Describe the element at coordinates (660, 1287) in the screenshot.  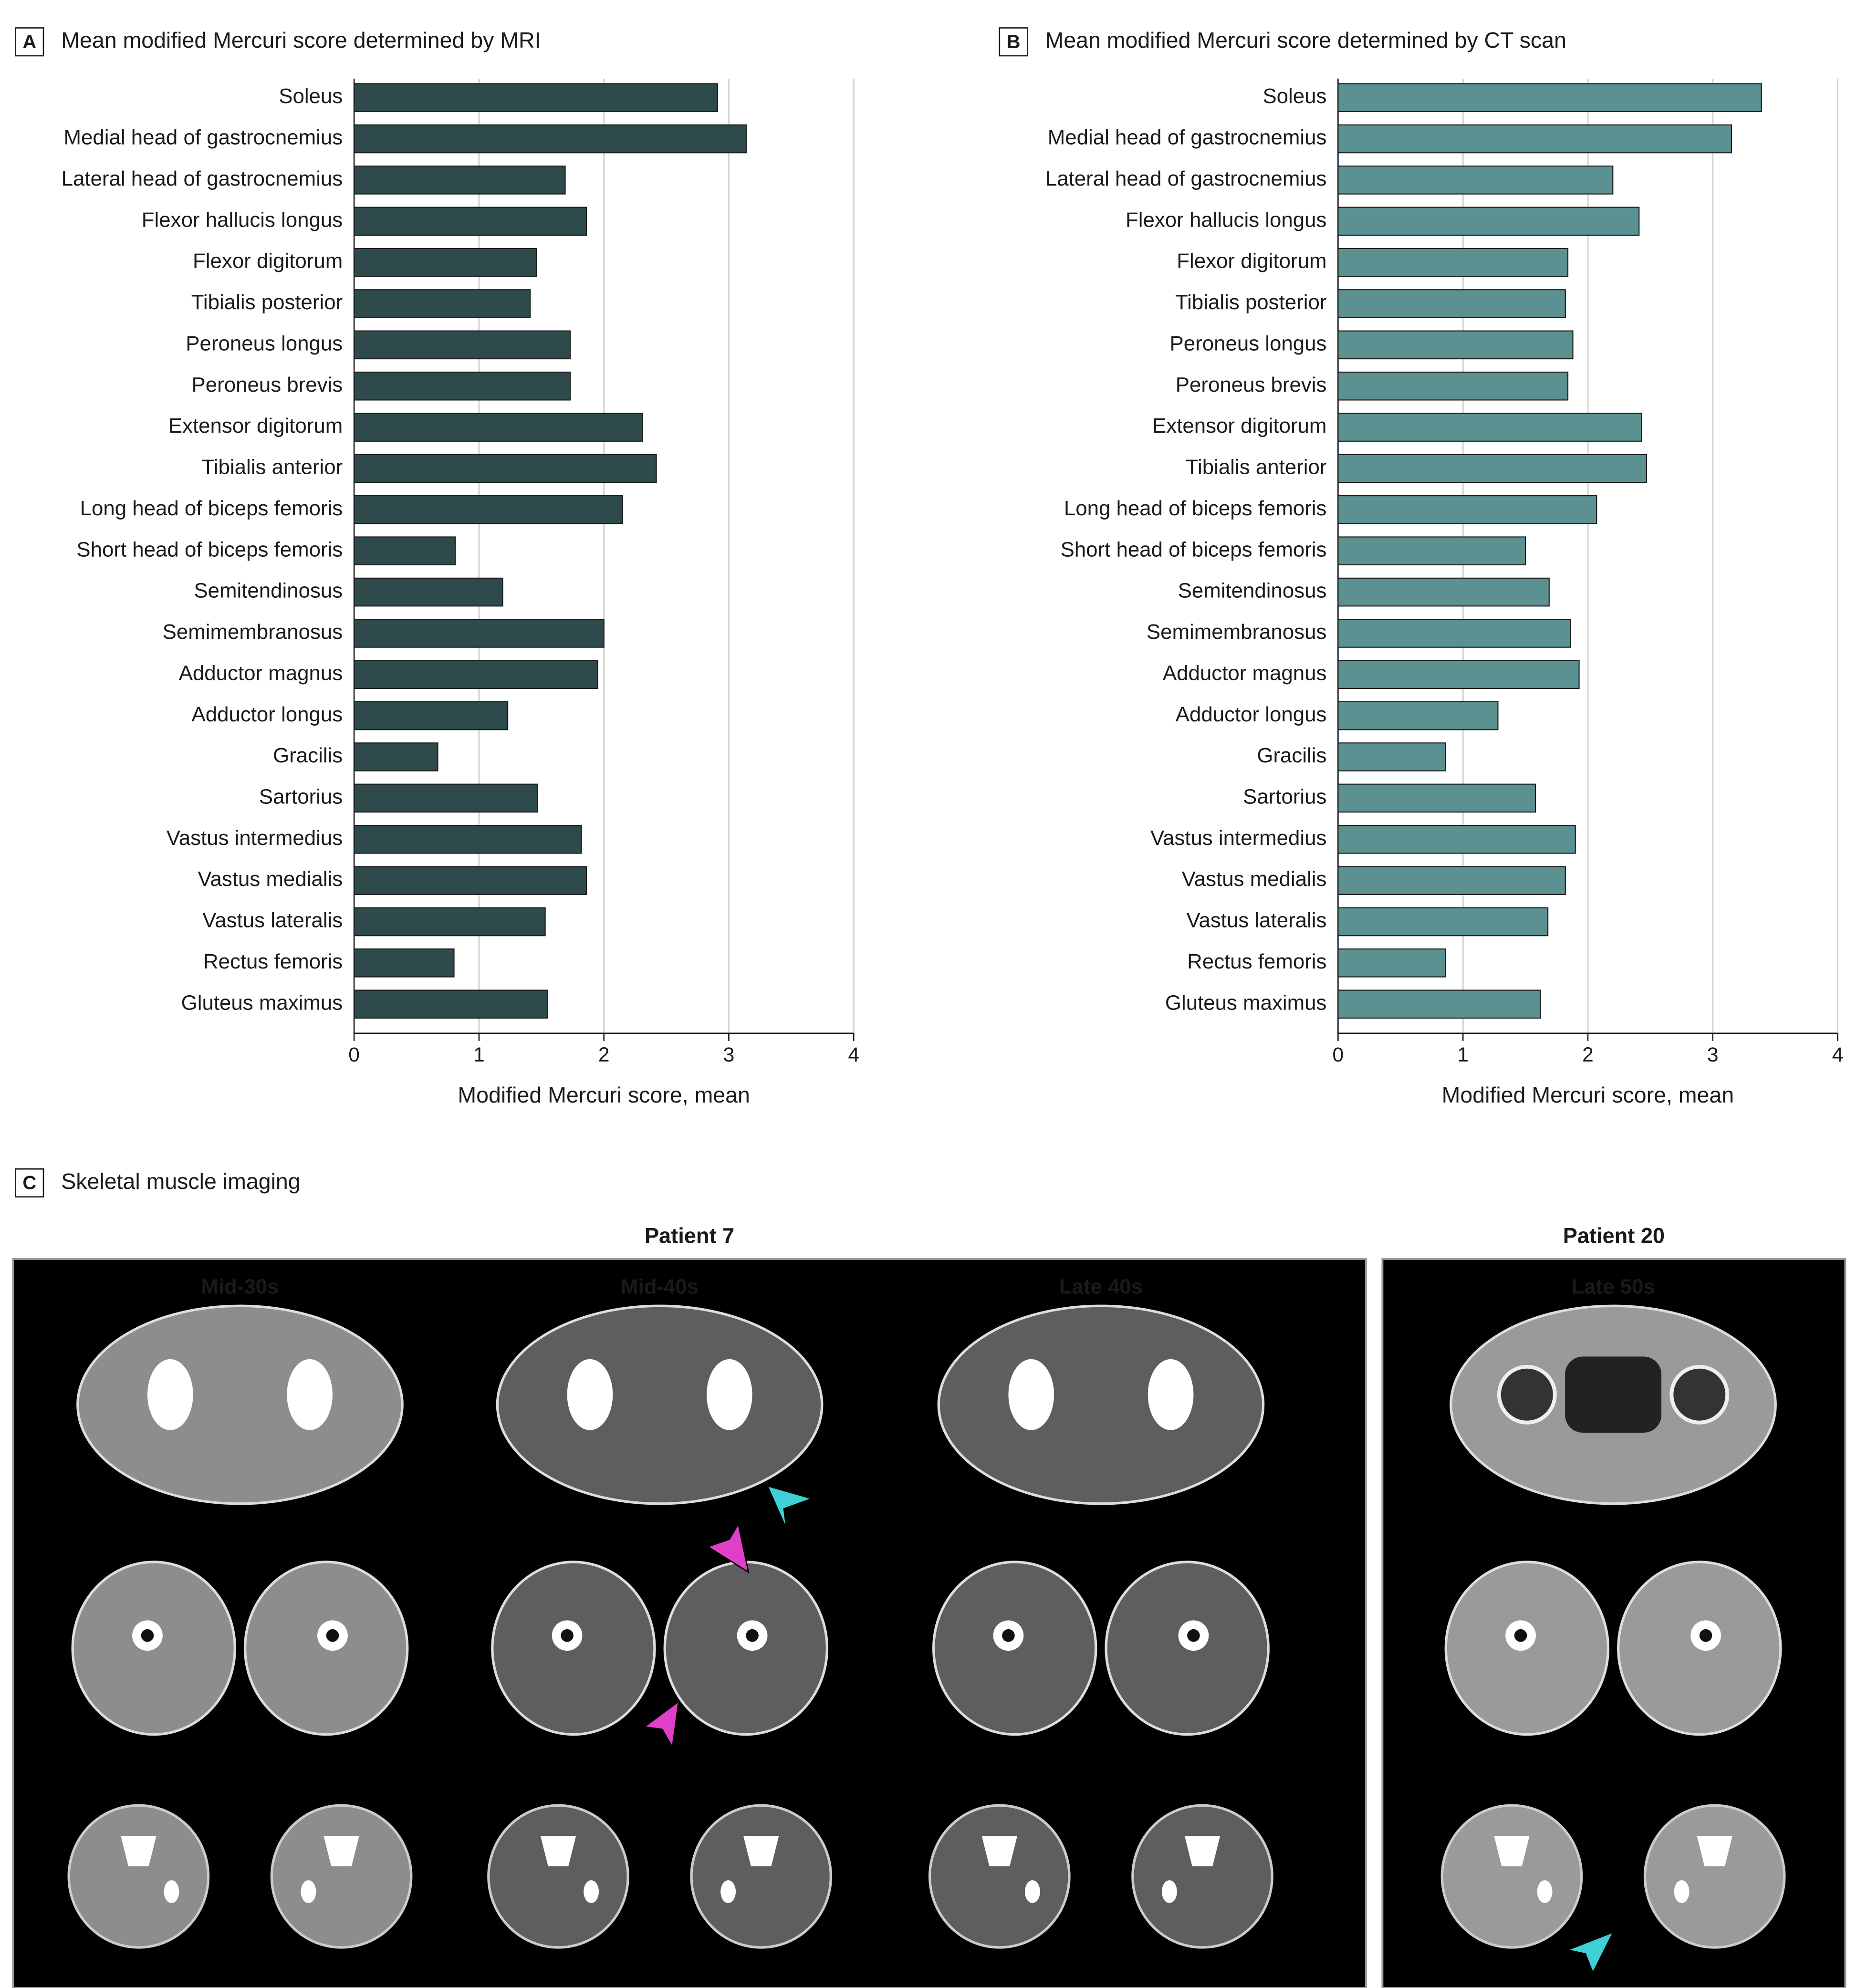
I see `timepoint-label: Mid-40s` at that location.